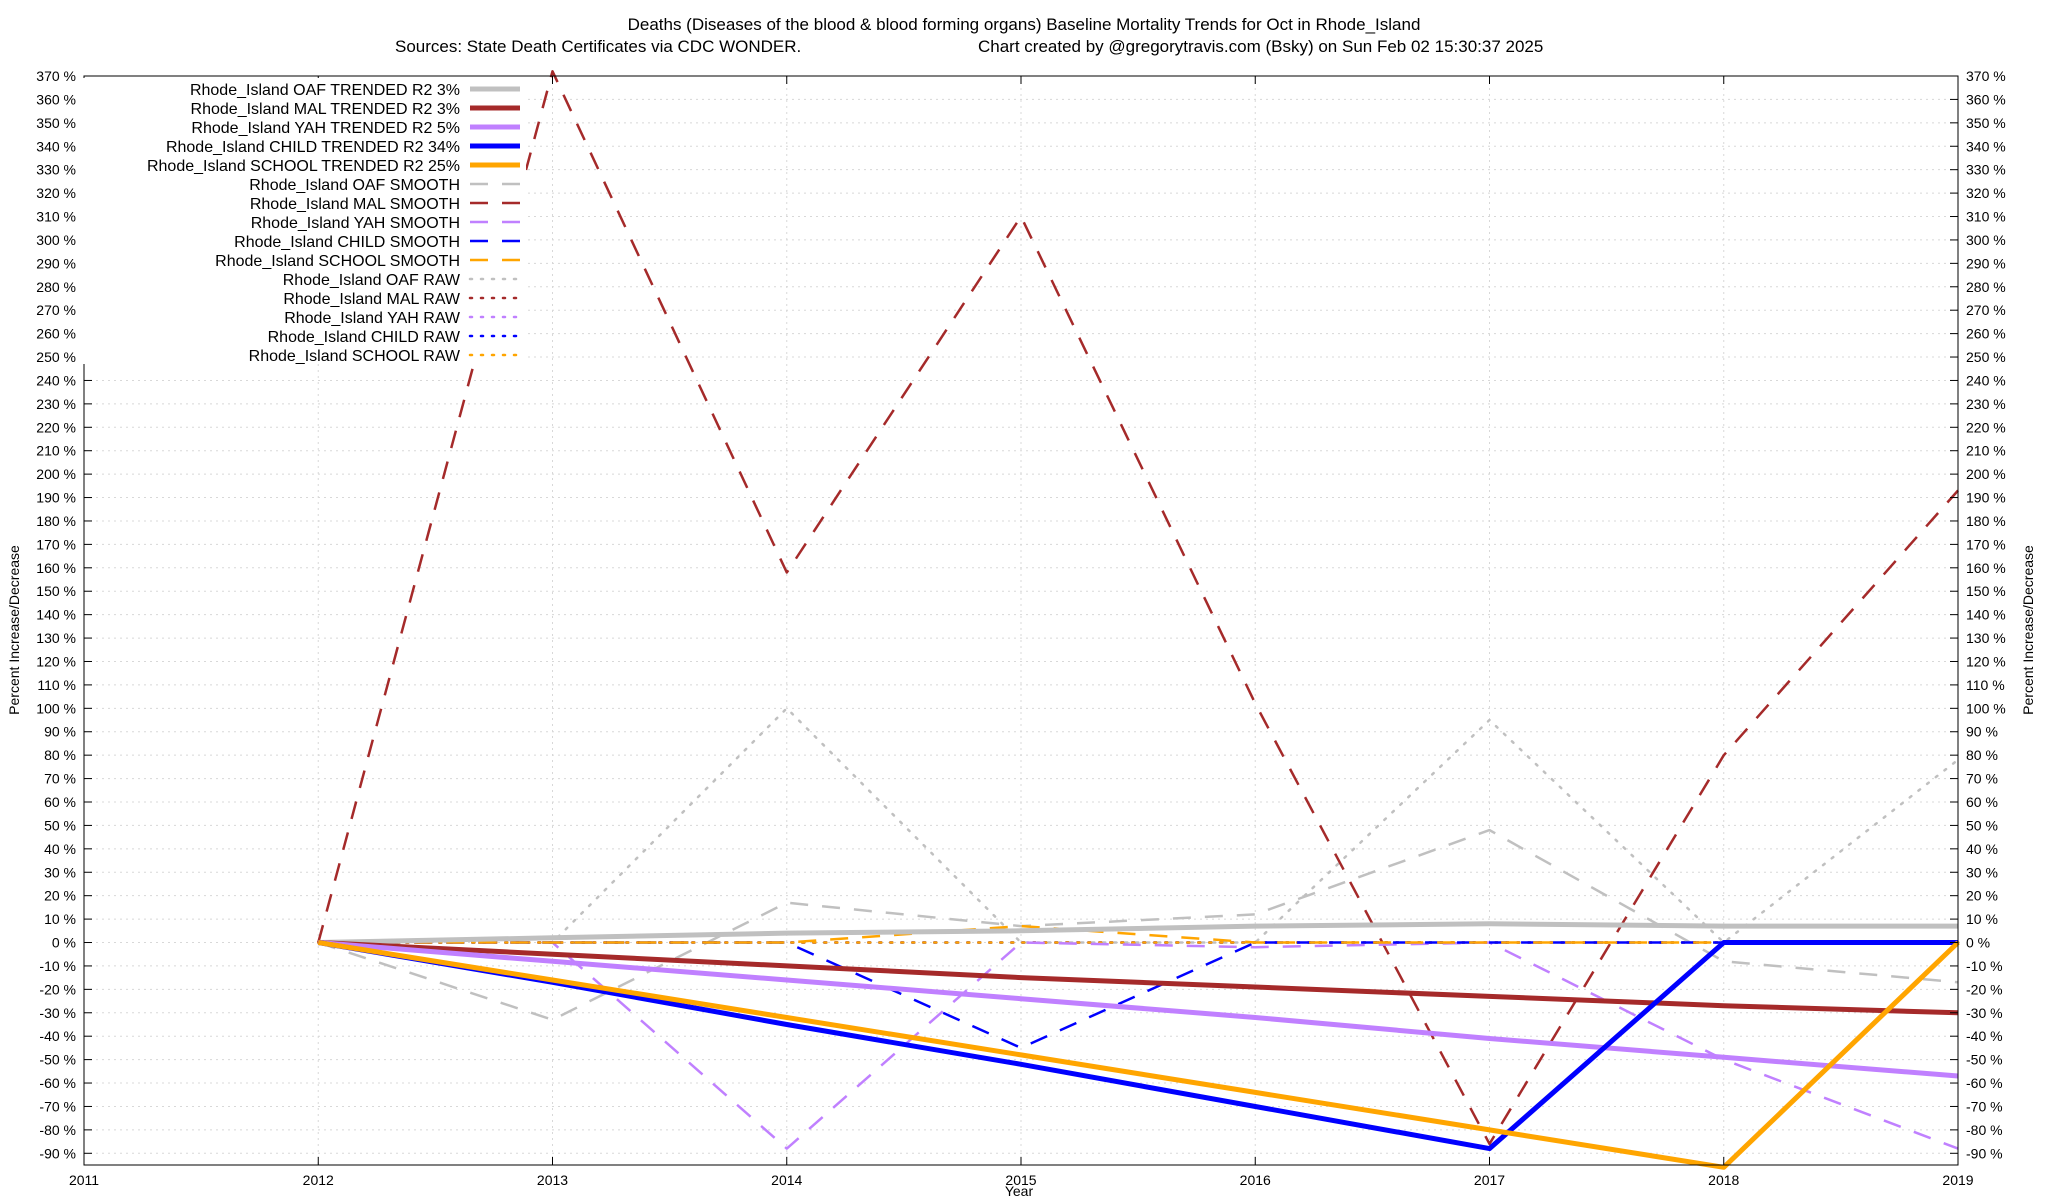 This screenshot has width=2048, height=1200. I want to click on y-tick-label-left: 180 %, so click(56, 521).